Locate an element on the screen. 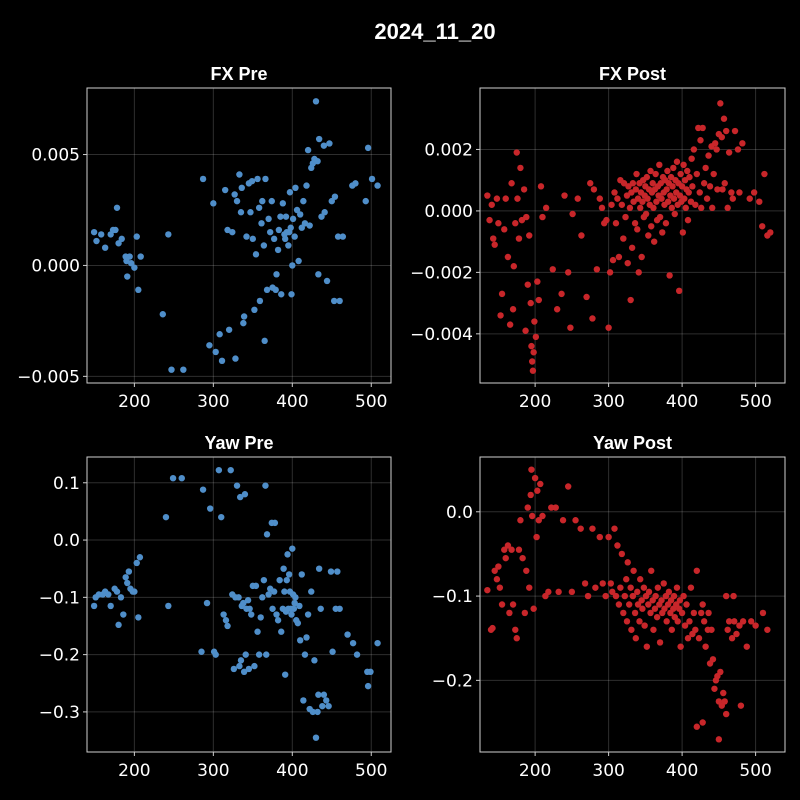 The image size is (800, 800). yaw-pre-points is located at coordinates (235, 603).